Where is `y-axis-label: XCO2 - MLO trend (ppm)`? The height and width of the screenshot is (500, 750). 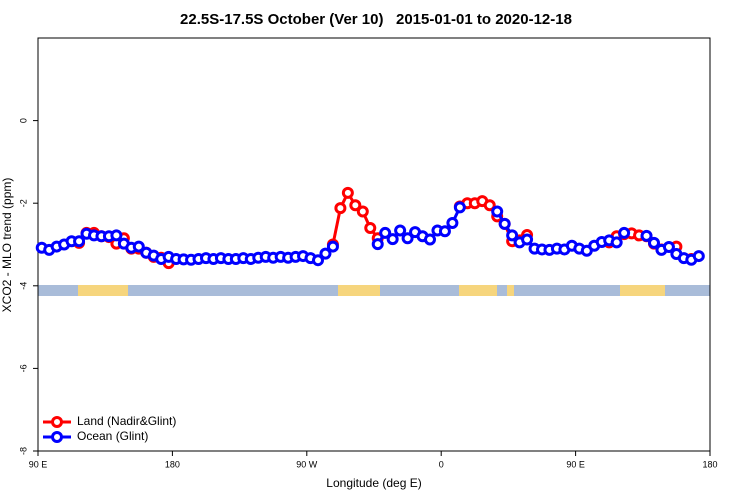 y-axis-label: XCO2 - MLO trend (ppm) is located at coordinates (7, 245).